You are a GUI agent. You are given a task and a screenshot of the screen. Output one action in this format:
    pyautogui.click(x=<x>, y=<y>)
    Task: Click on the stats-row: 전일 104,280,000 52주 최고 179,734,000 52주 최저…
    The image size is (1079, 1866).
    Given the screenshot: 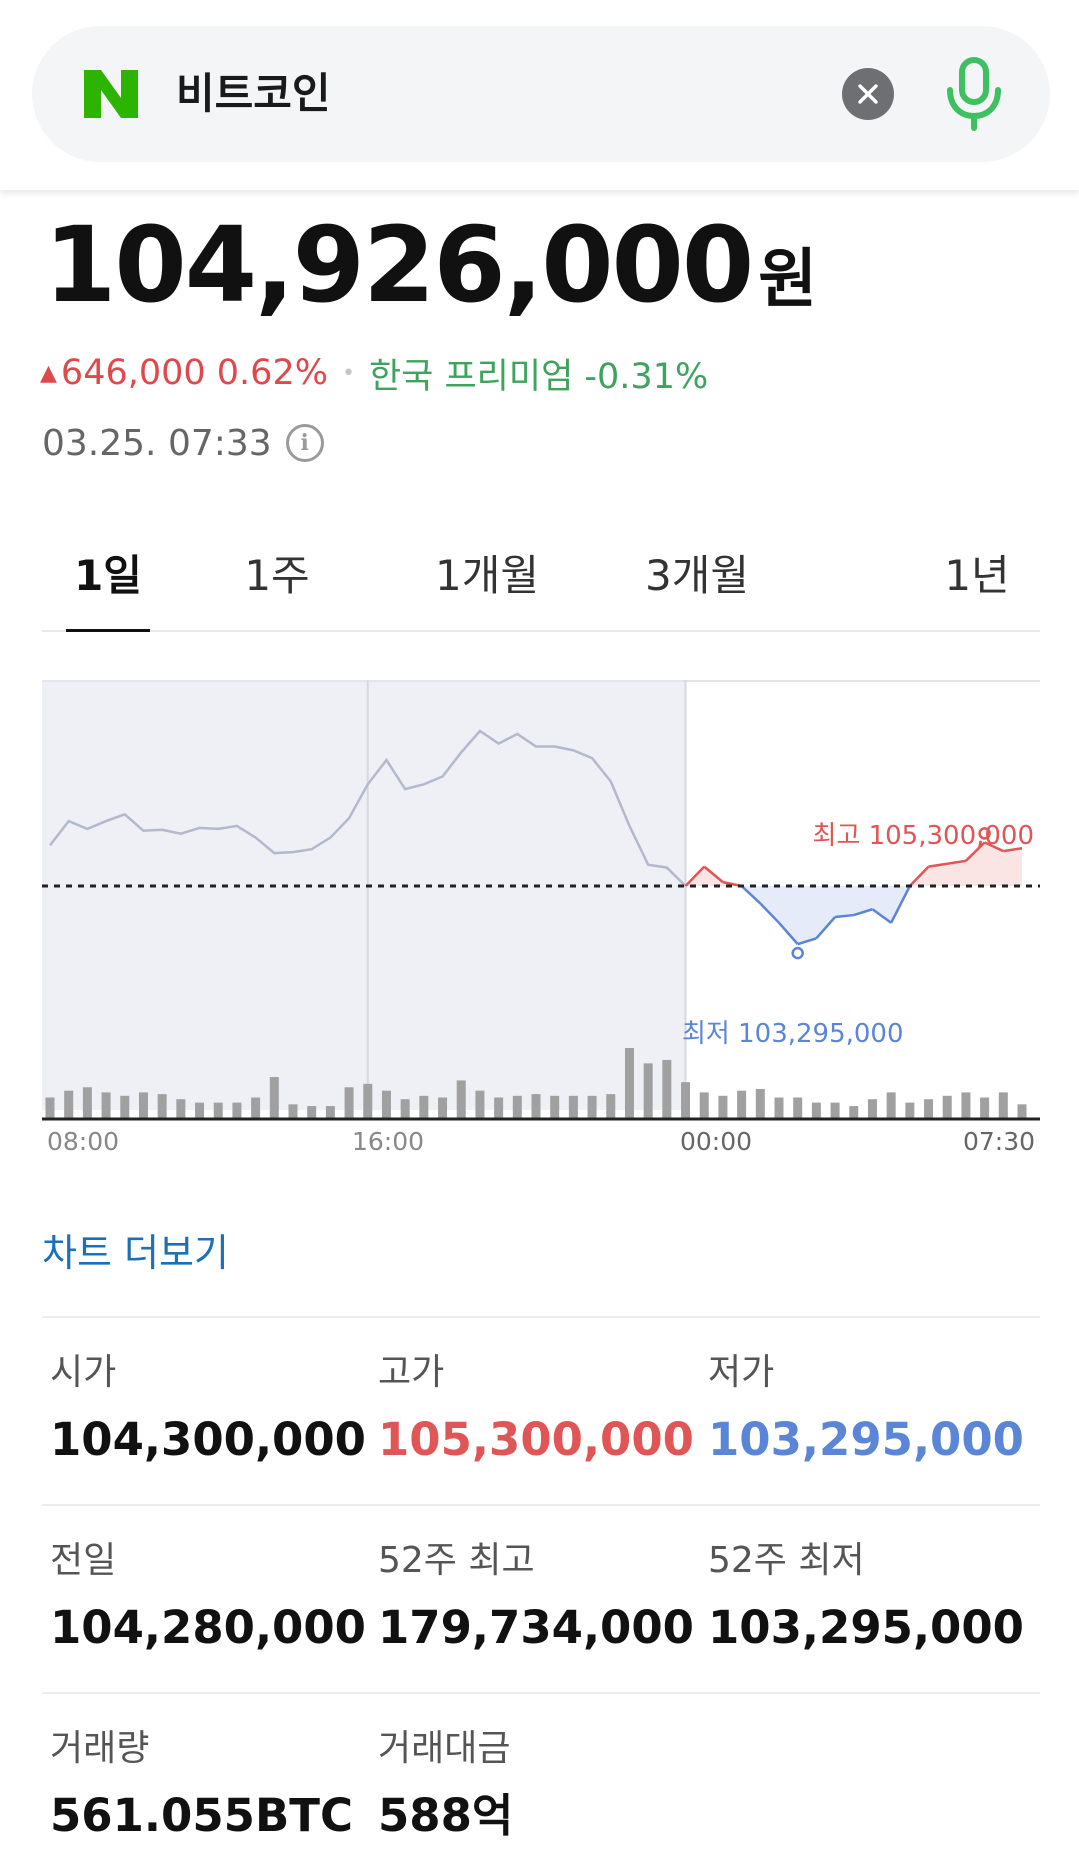 What is the action you would take?
    pyautogui.click(x=541, y=1598)
    